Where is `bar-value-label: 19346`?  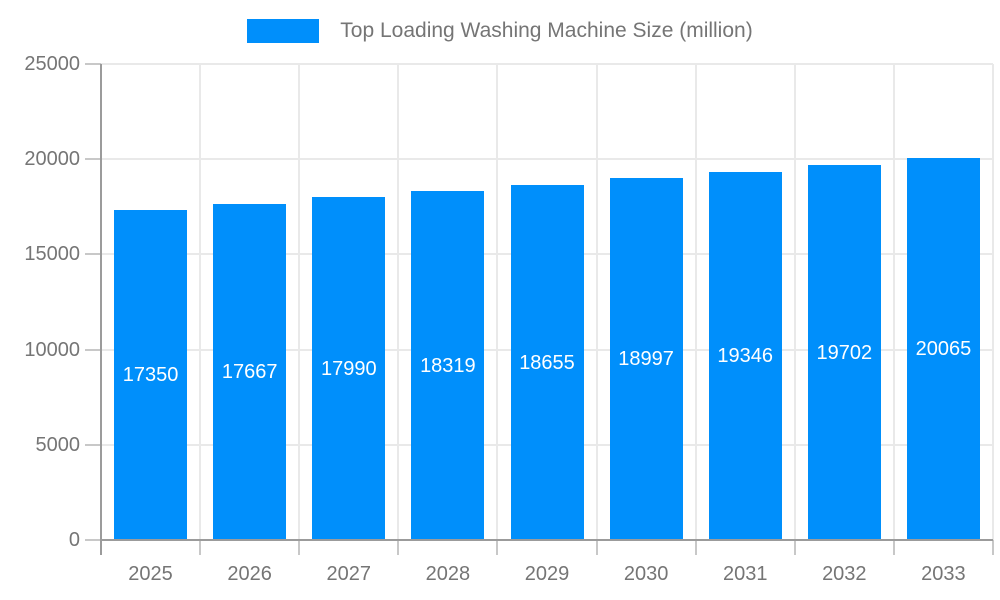
bar-value-label: 19346 is located at coordinates (745, 356).